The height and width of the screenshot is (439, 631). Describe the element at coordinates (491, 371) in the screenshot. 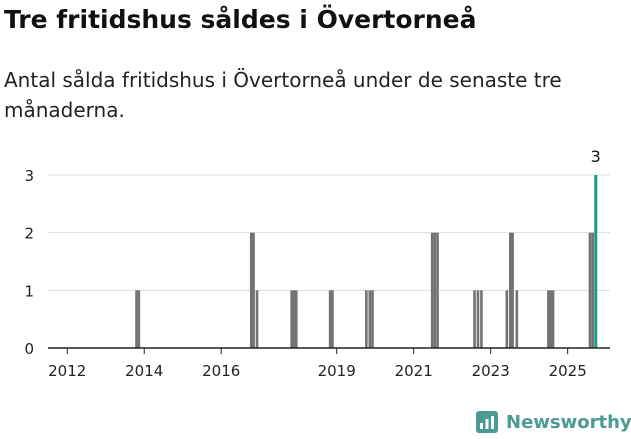

I see `x-tick-label: 2023` at that location.